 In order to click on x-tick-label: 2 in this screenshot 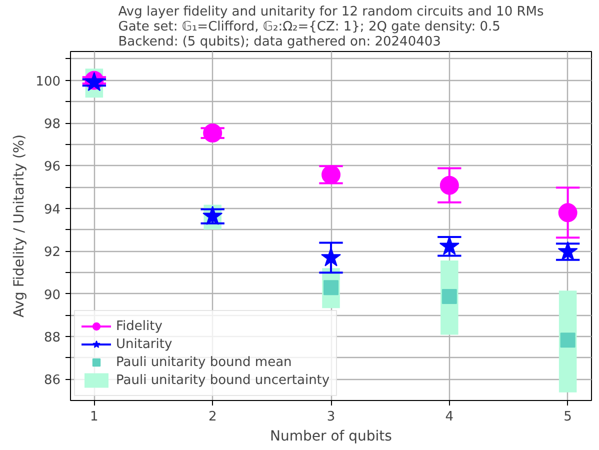, I will do `click(212, 417)`.